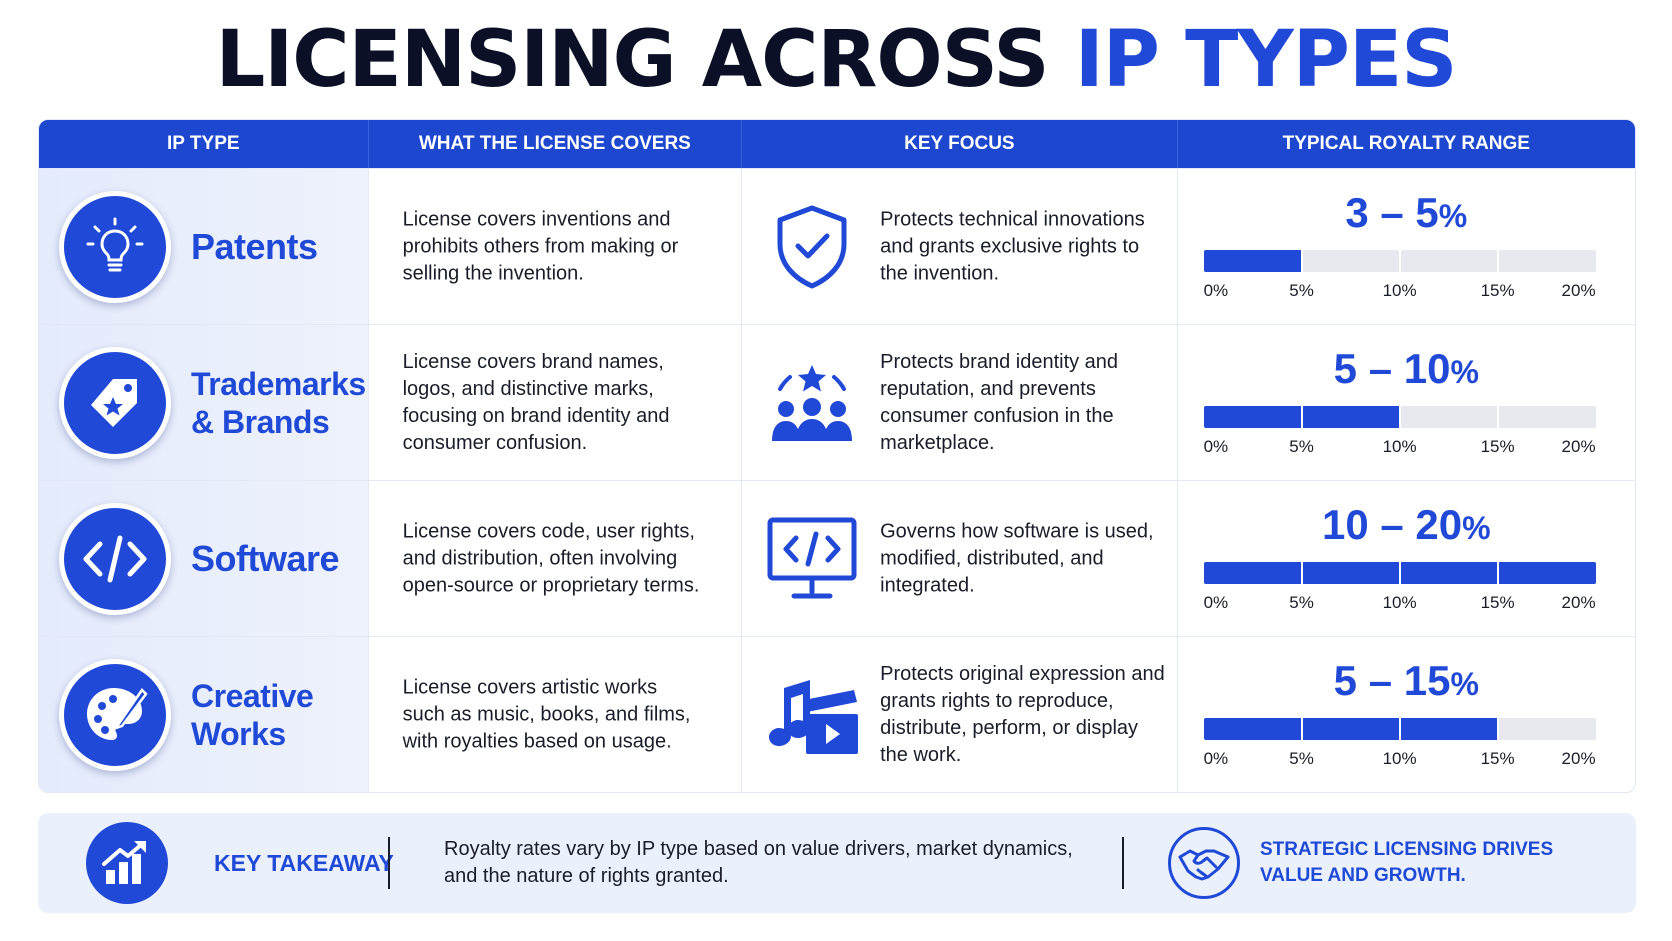 The width and height of the screenshot is (1672, 941). I want to click on ip-type-name: Patents, so click(254, 246).